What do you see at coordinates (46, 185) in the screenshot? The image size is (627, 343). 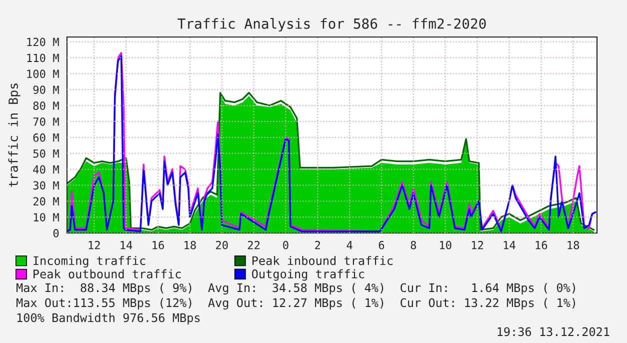 I see `y-tick-label: 30 M` at bounding box center [46, 185].